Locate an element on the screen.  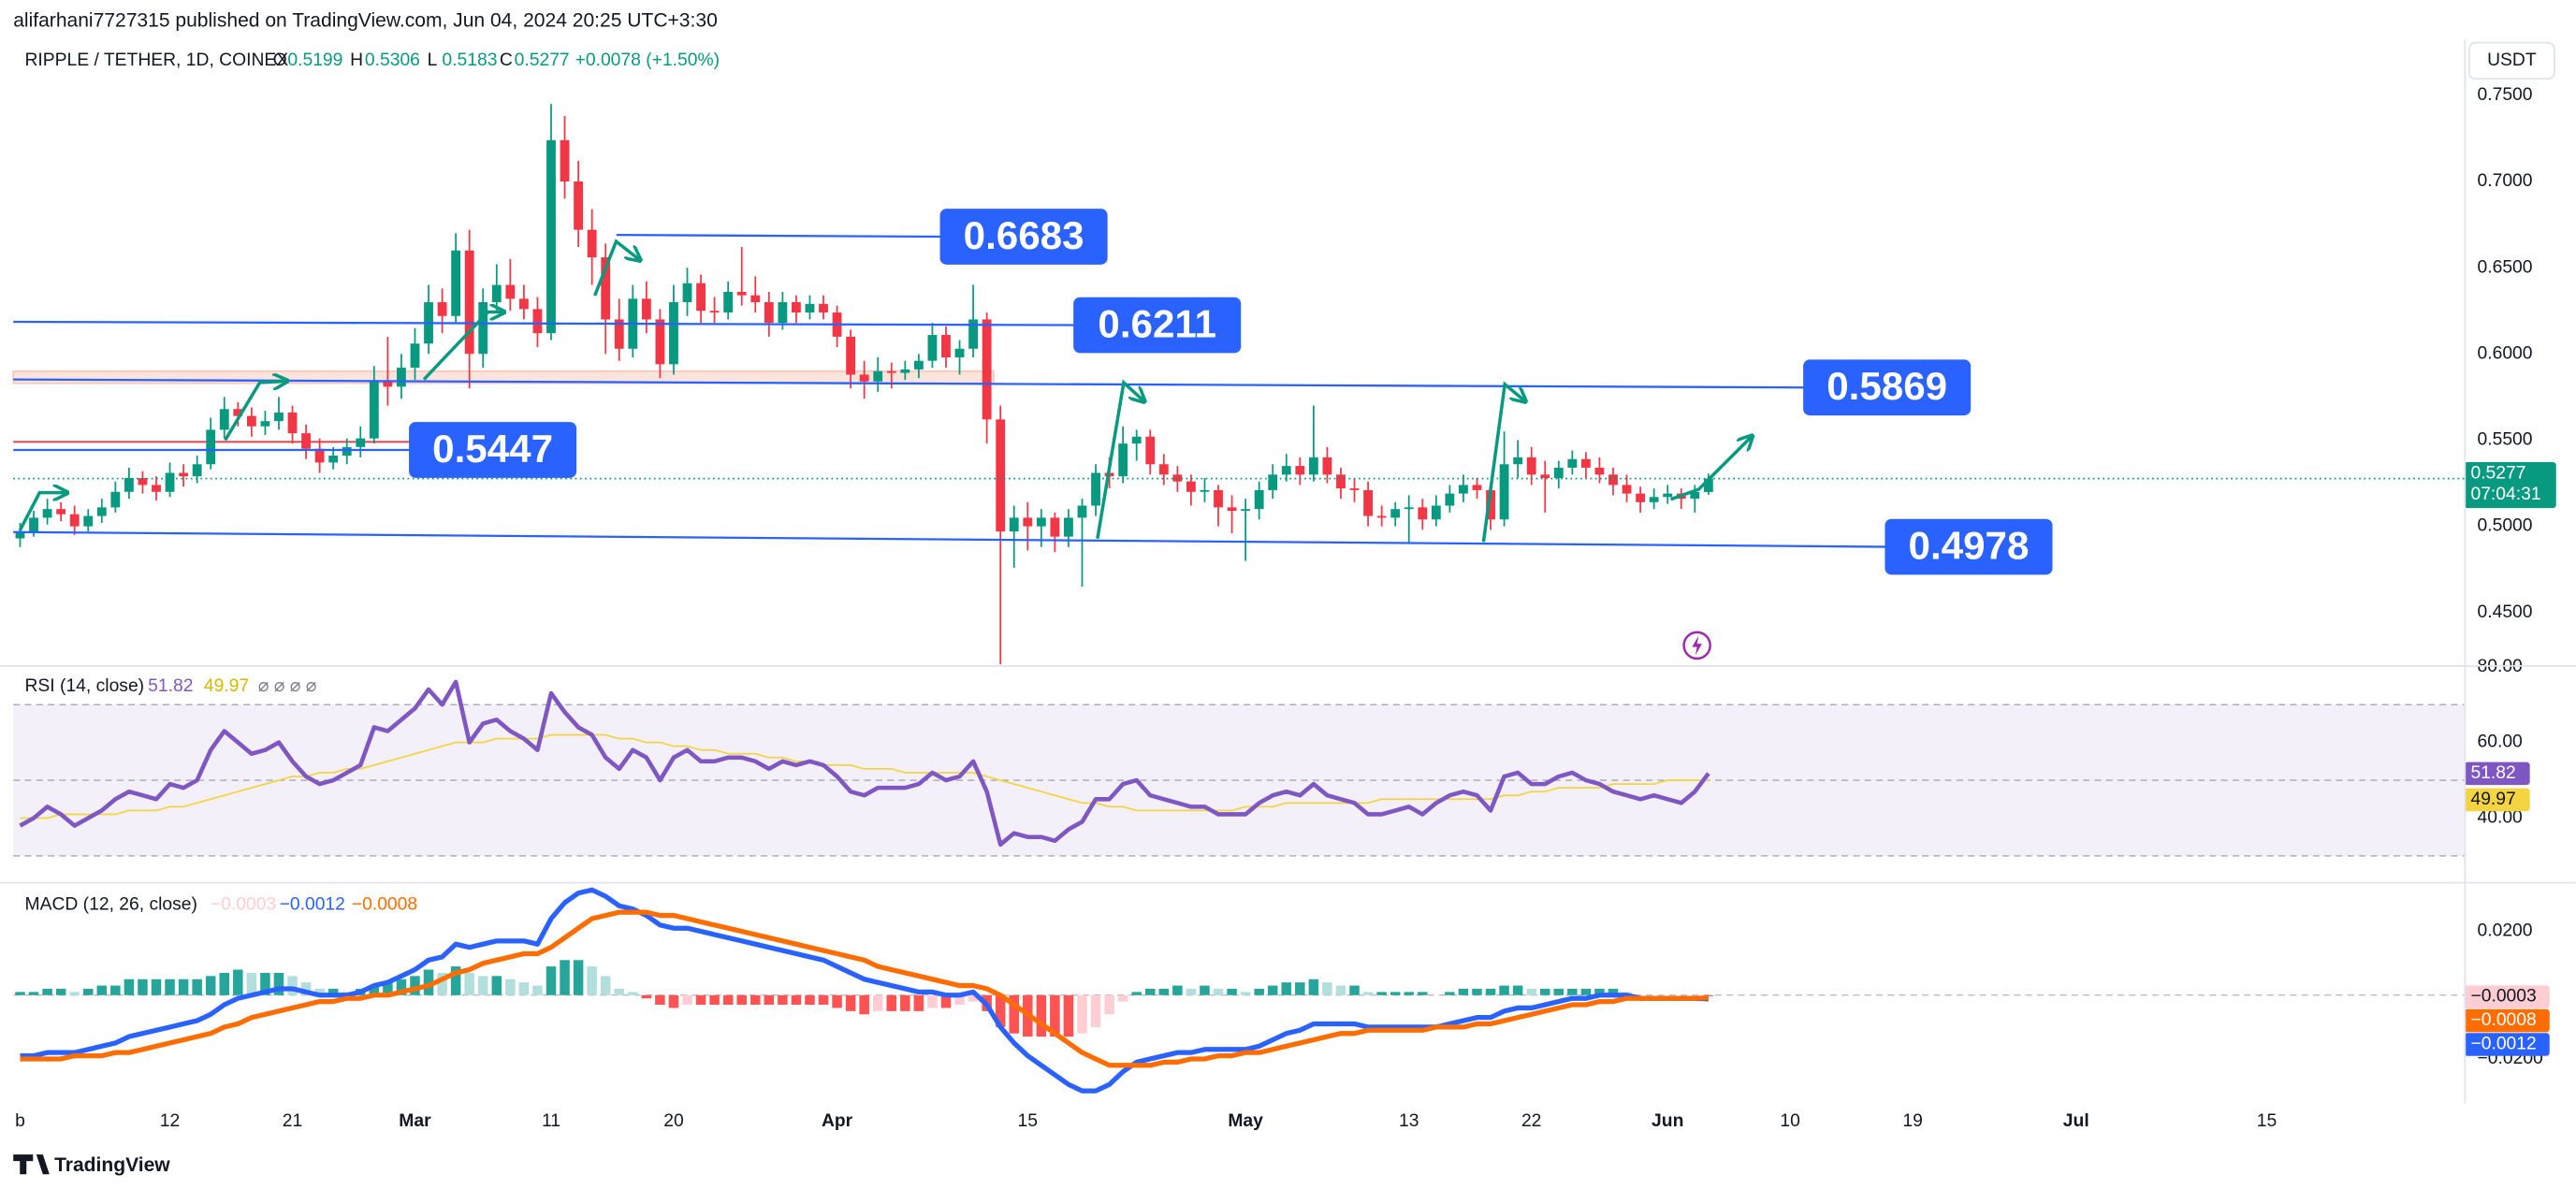
y-tick-label: 0.7000 is located at coordinates (2505, 181).